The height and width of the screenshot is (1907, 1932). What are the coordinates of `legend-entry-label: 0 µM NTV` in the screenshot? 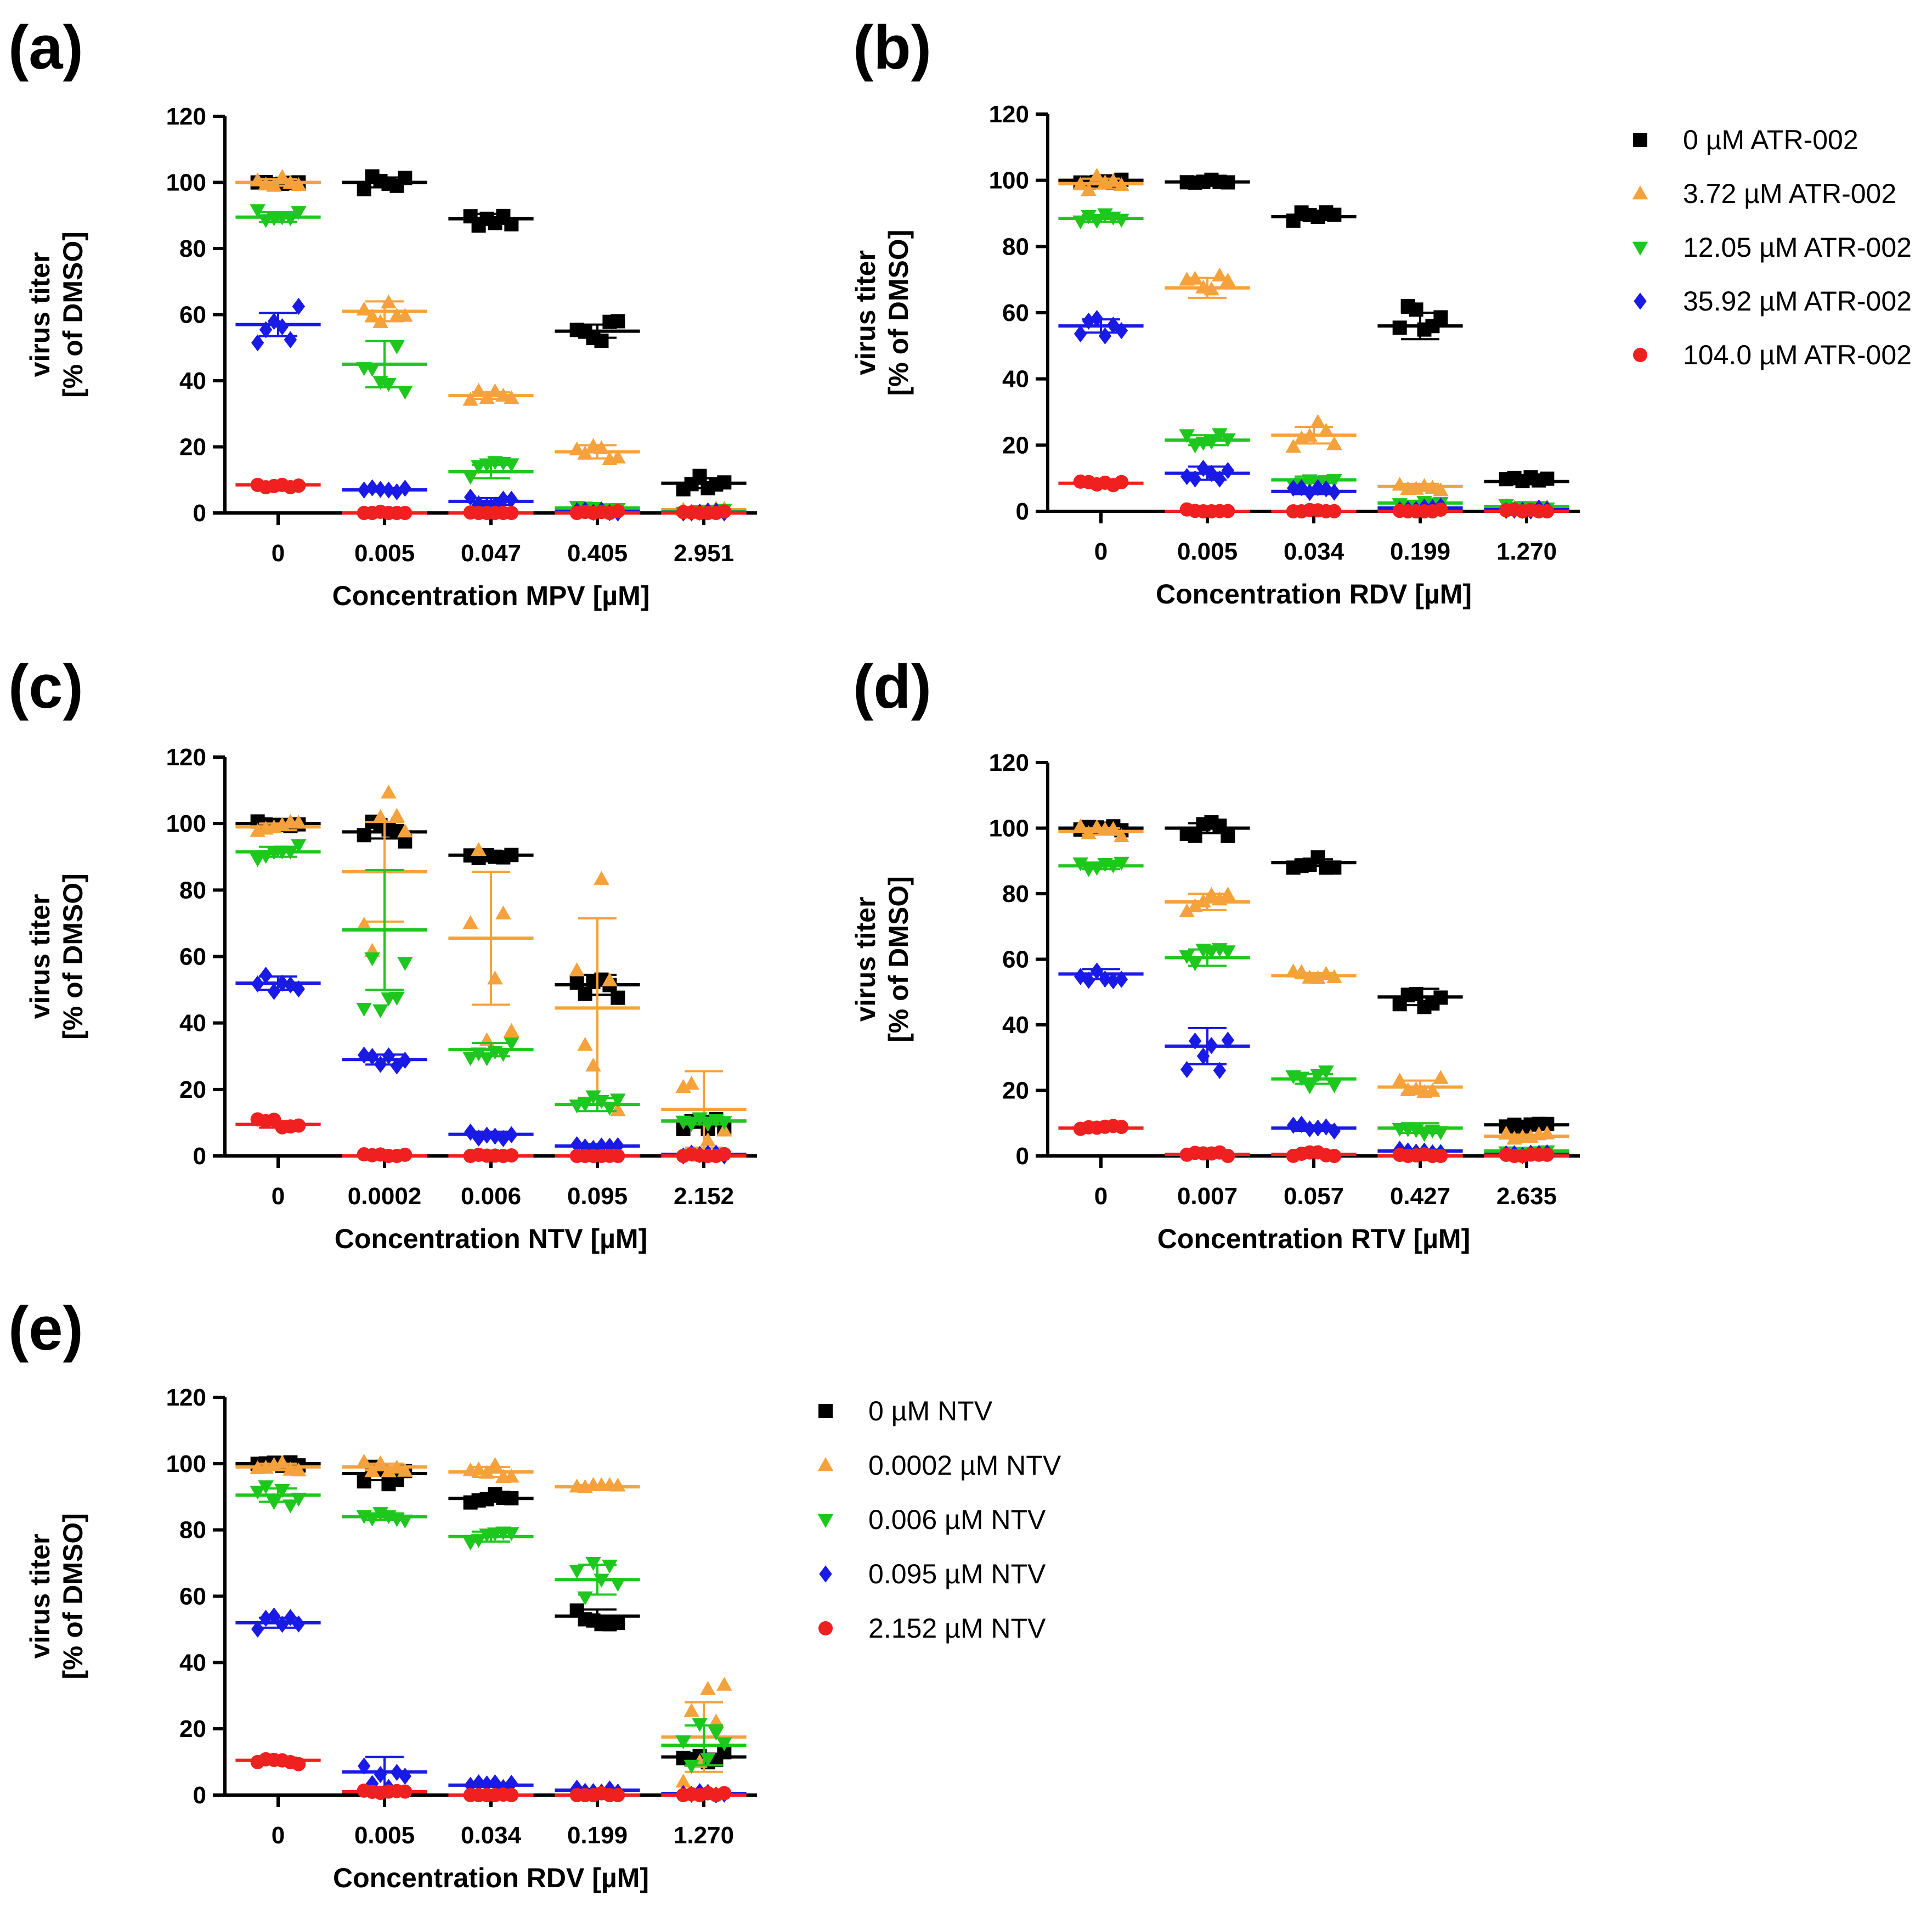 It's located at (930, 1411).